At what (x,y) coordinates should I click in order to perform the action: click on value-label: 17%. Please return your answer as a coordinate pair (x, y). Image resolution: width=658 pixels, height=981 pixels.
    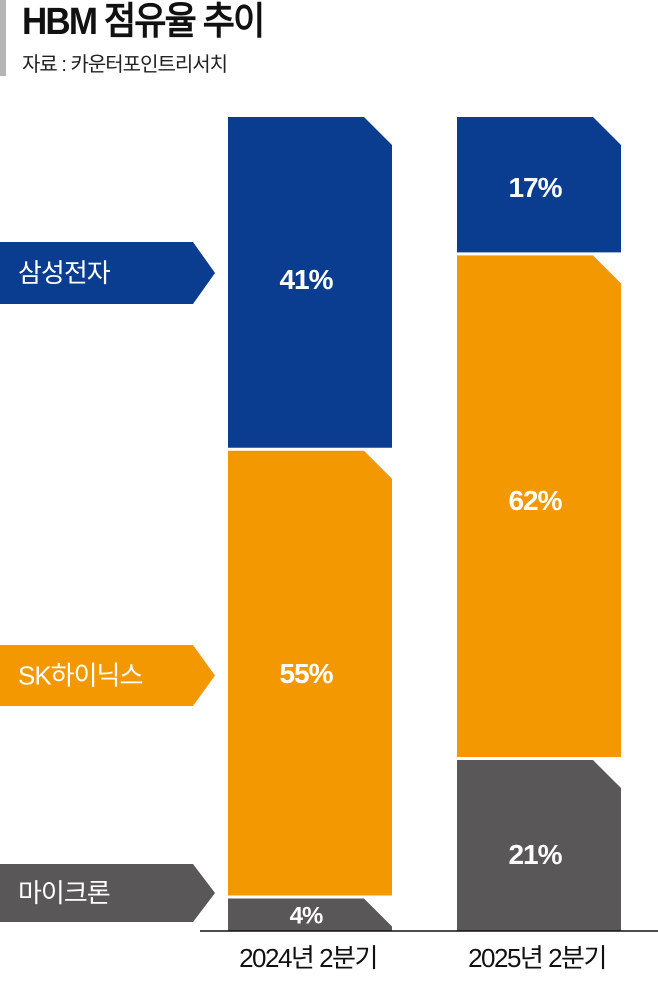
    Looking at the image, I should click on (535, 187).